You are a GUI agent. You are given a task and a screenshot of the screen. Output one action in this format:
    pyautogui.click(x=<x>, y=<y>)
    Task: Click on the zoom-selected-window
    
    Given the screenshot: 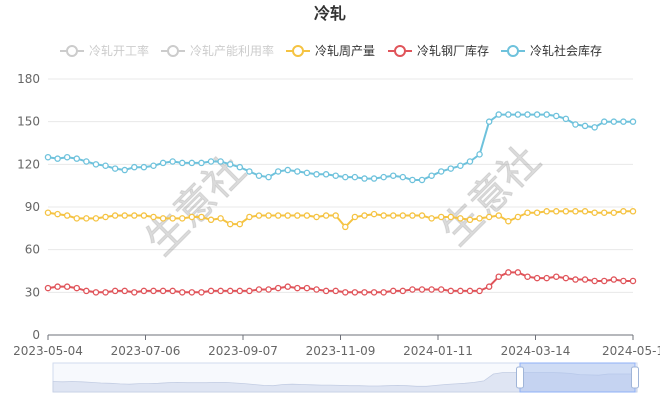 What is the action you would take?
    pyautogui.click(x=577, y=377)
    